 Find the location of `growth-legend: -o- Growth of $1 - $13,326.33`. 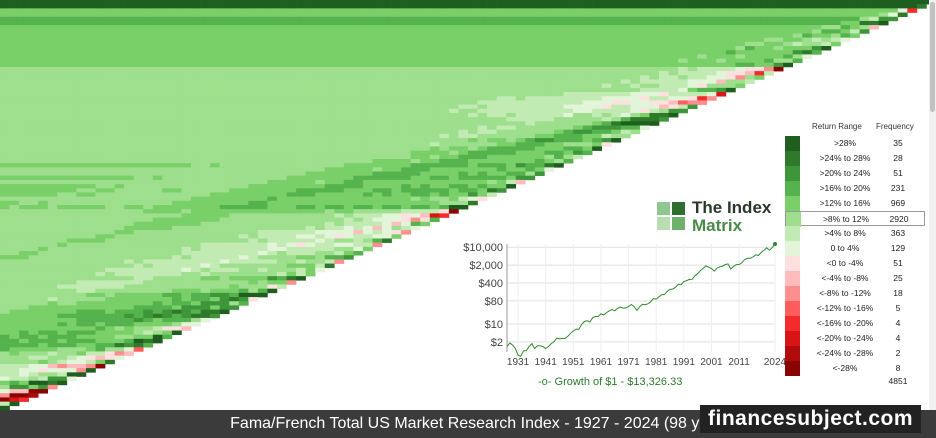

growth-legend: -o- Growth of $1 - $13,326.33 is located at coordinates (610, 382).